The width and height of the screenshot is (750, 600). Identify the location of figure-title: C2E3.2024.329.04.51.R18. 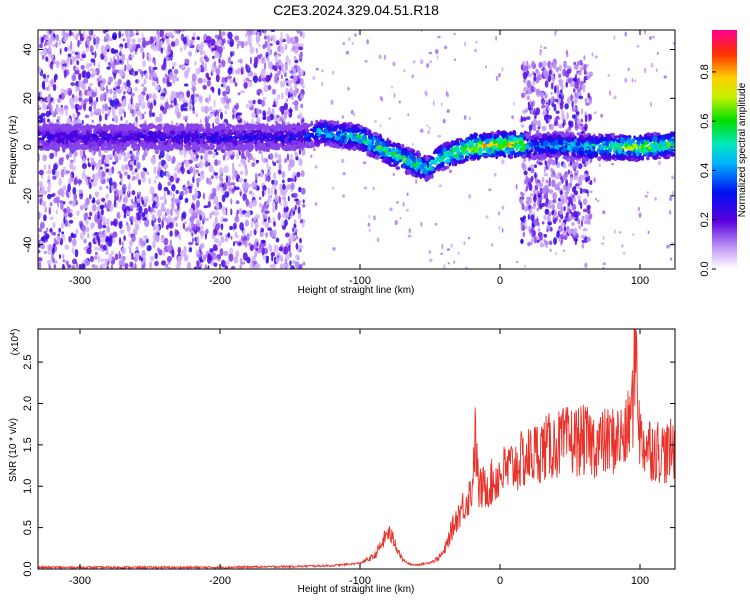
(356, 10).